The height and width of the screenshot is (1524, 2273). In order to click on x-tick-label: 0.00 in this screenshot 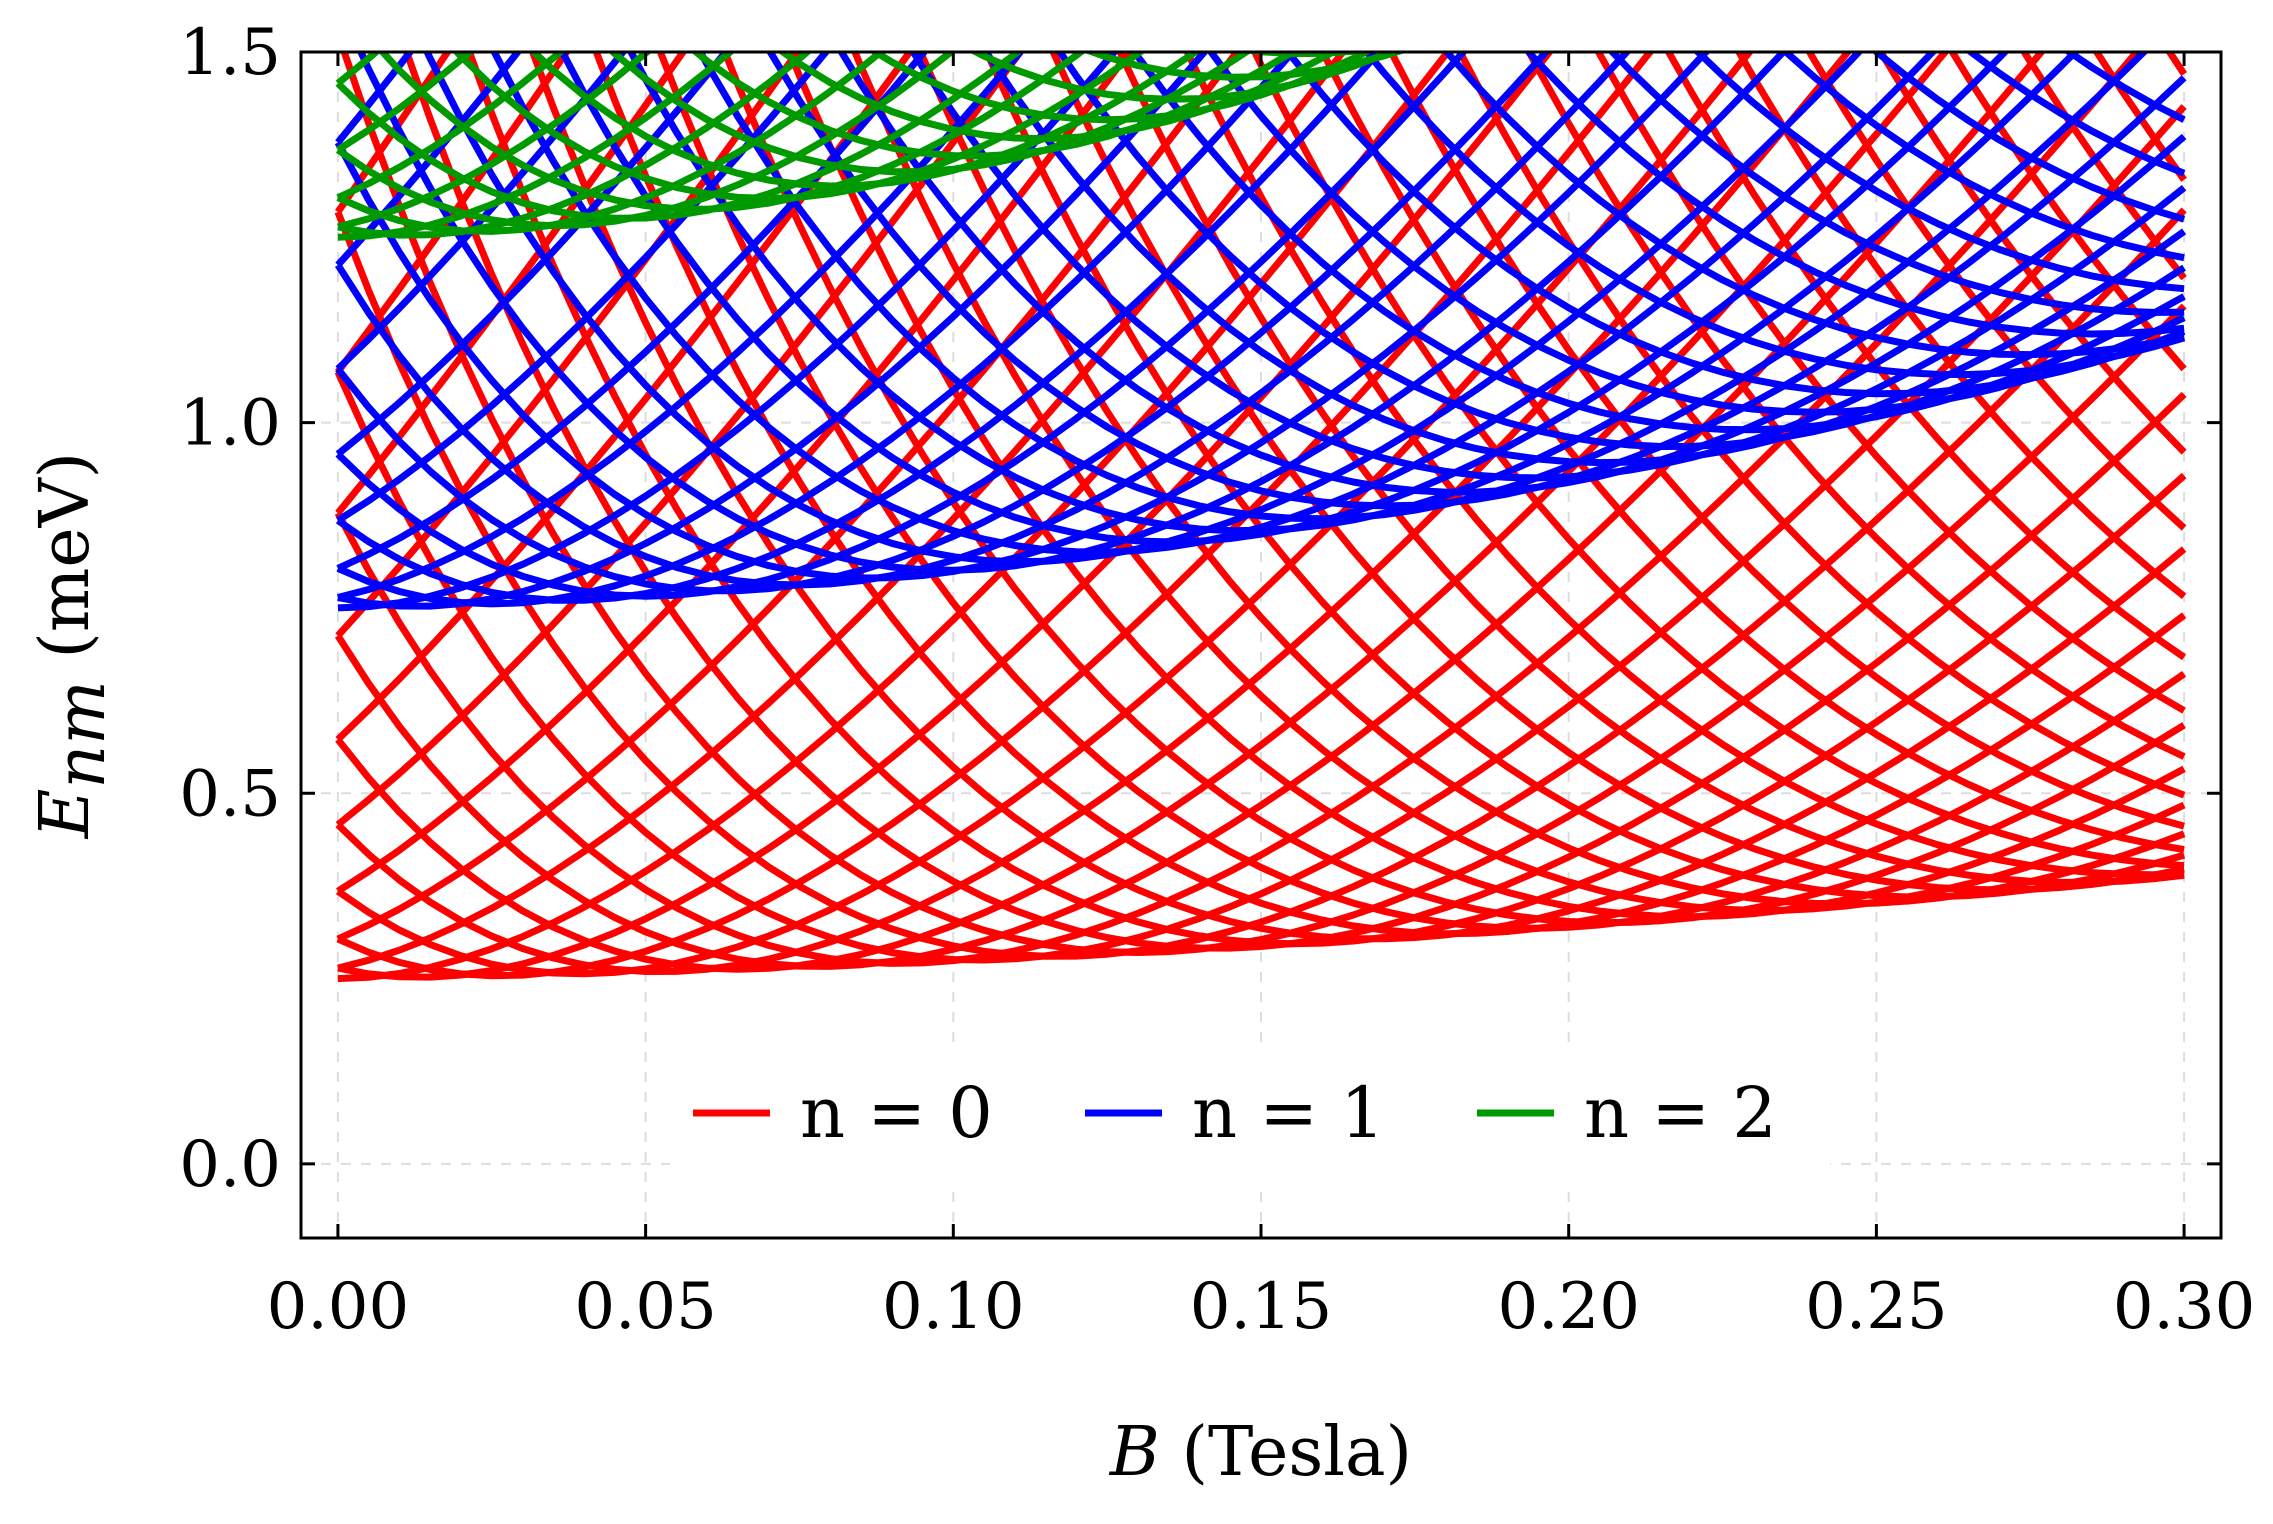, I will do `click(338, 1307)`.